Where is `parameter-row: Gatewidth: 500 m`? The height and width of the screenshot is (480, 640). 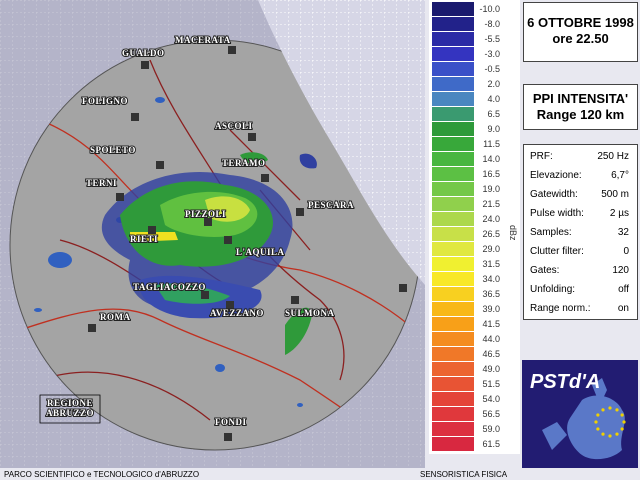 parameter-row: Gatewidth: 500 m is located at coordinates (580, 194).